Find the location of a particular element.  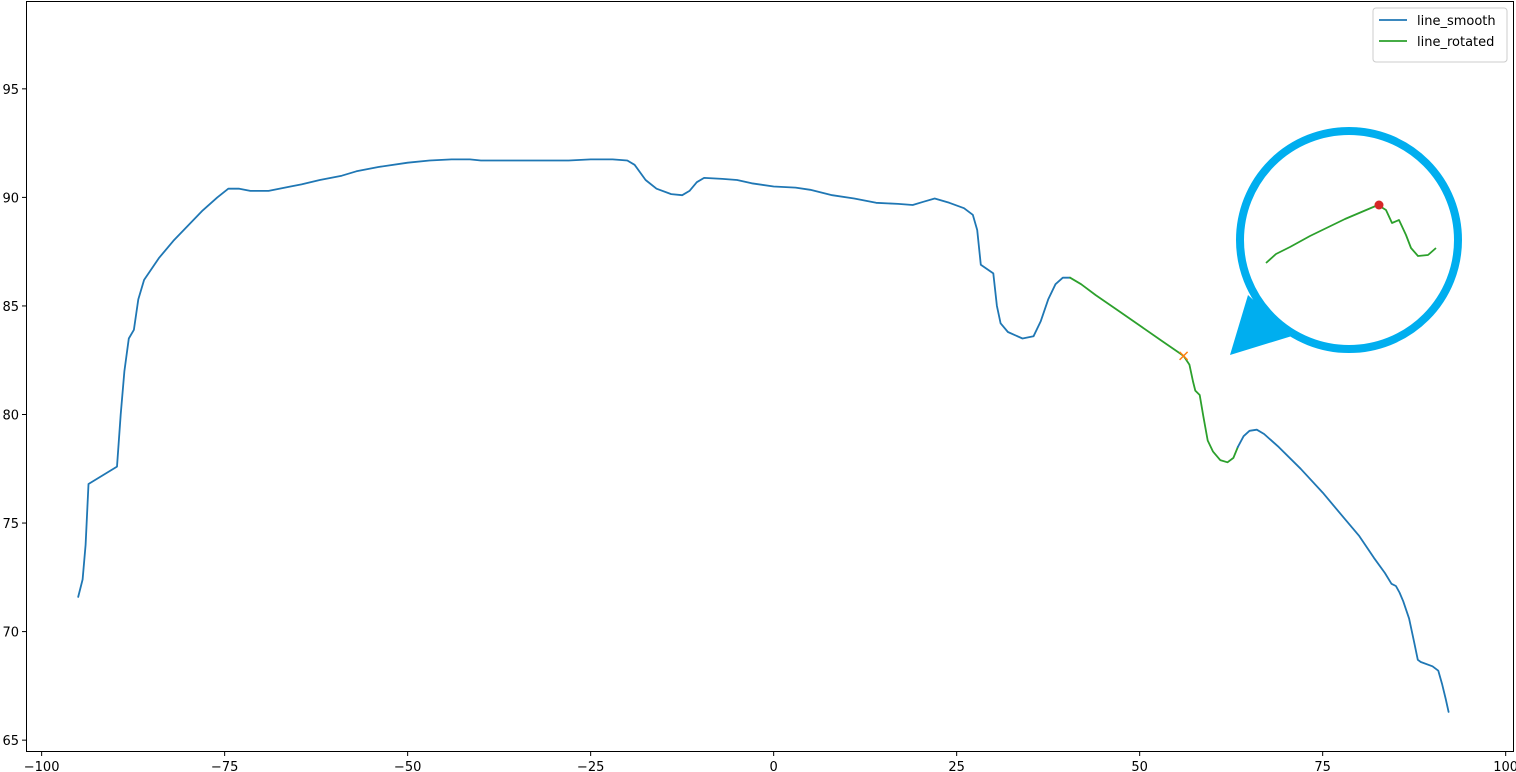

y-tick-label: 90 is located at coordinates (10, 198).